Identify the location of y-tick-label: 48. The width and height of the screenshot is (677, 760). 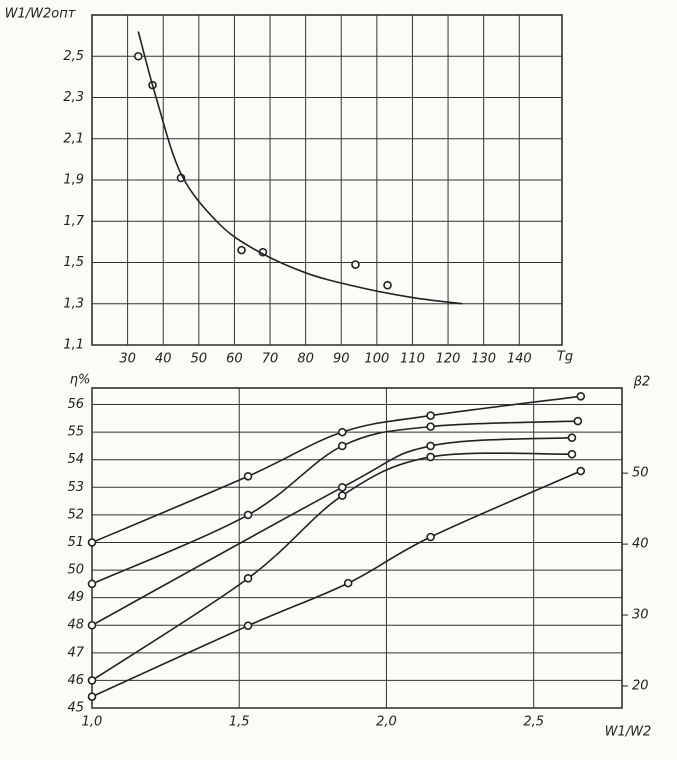
(75, 625).